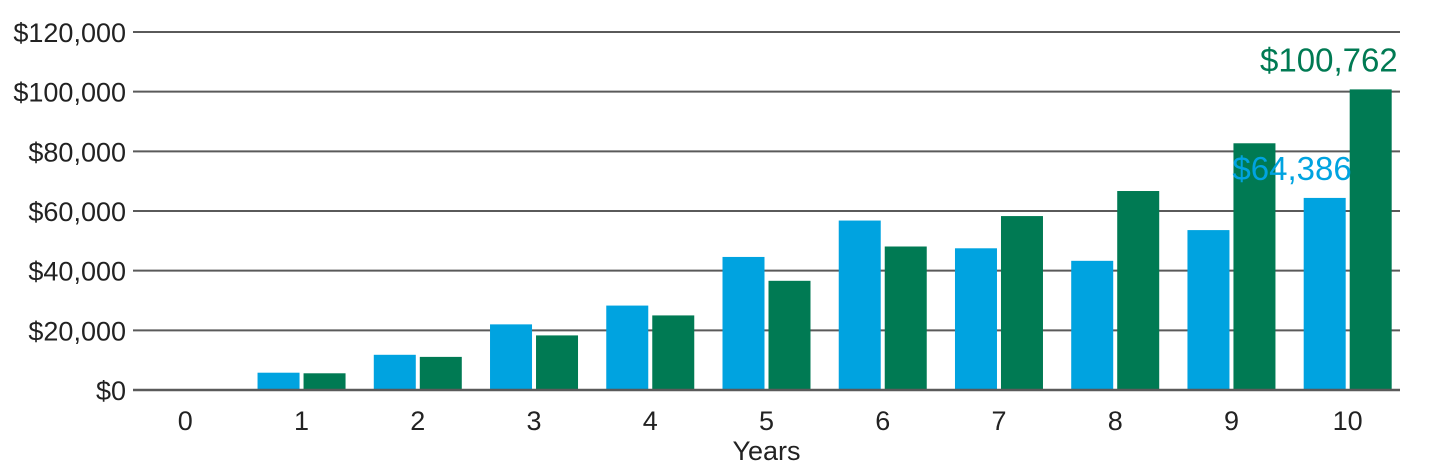  Describe the element at coordinates (1314, 114) in the screenshot. I see `data-labels: $64,386 $100,762` at that location.